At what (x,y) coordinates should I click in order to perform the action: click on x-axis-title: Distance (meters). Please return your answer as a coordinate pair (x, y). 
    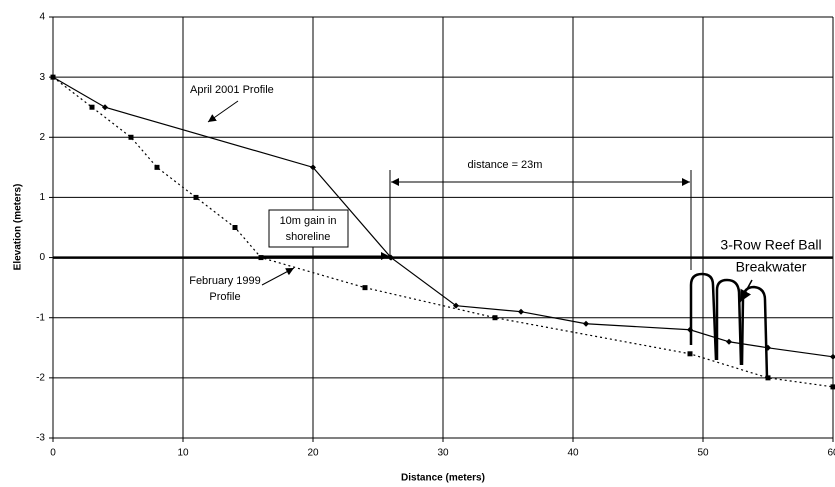
    Looking at the image, I should click on (443, 478).